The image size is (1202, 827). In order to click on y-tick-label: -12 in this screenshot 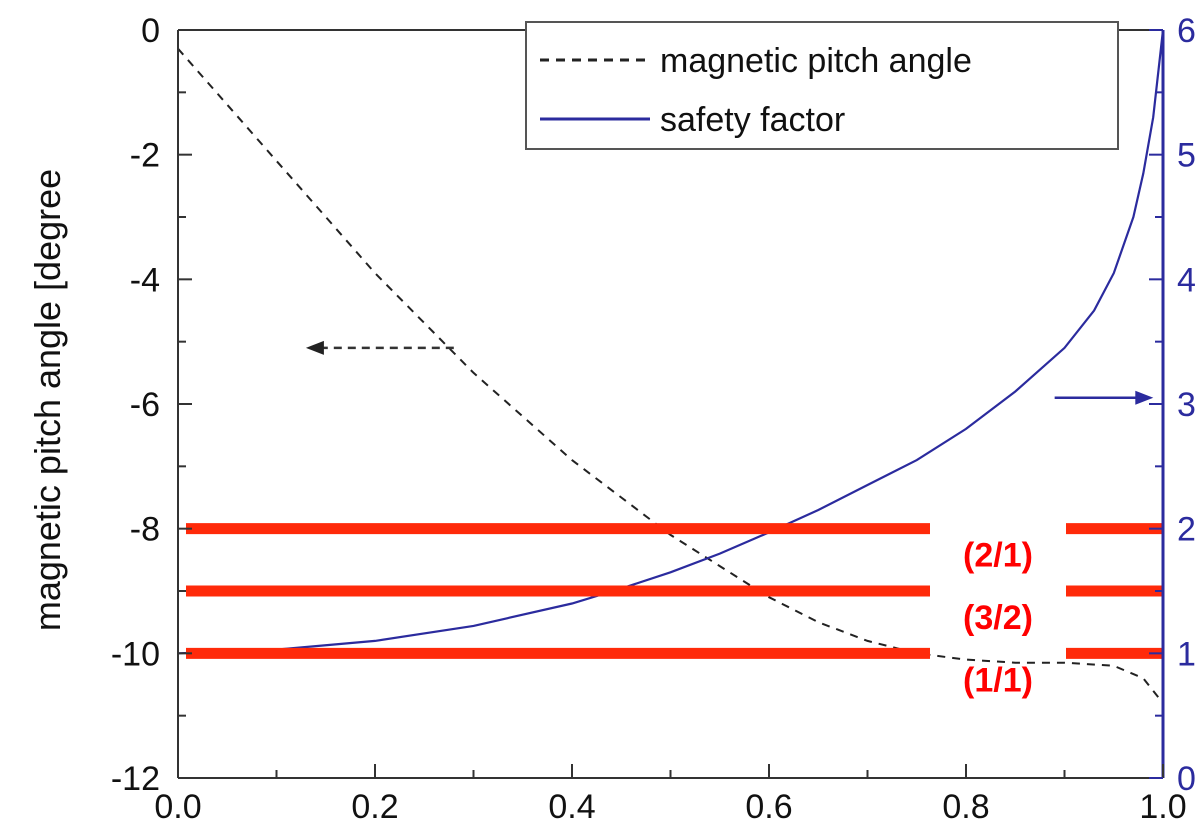, I will do `click(135, 779)`.